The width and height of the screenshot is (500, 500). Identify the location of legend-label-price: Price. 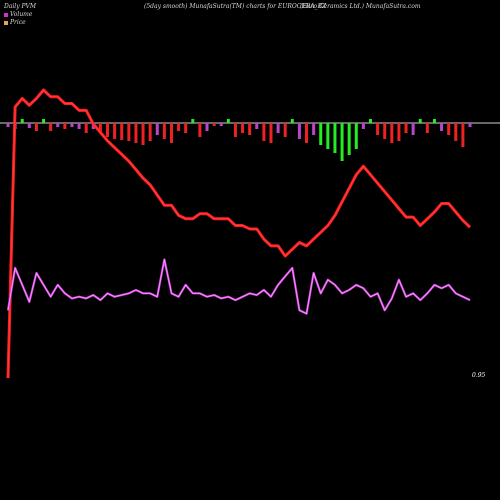
(18, 22).